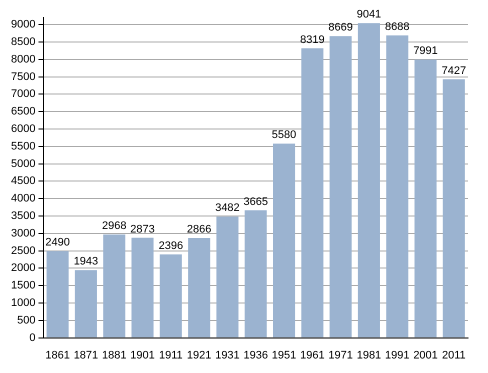 The image size is (488, 373). Describe the element at coordinates (142, 355) in the screenshot. I see `x-tick-label: 1901` at that location.